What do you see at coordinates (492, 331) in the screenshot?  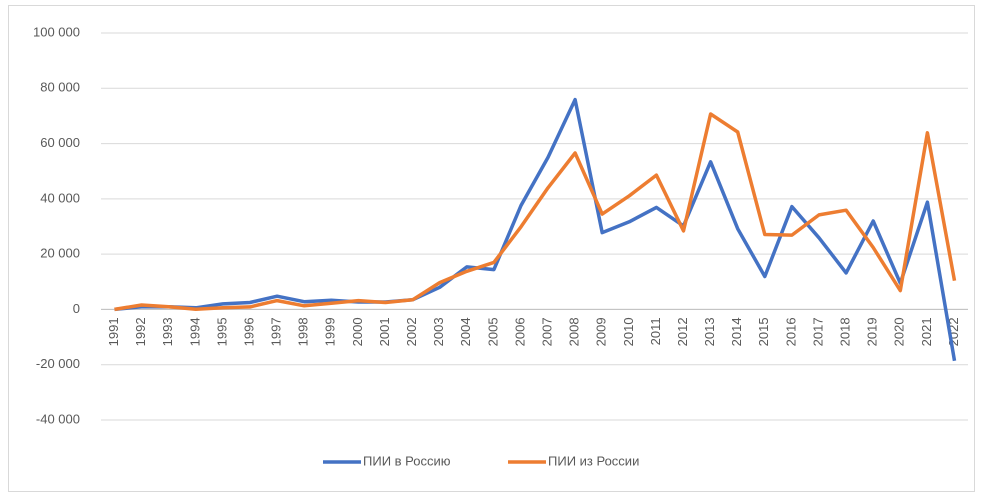 I see `x-tick-label: 2005` at bounding box center [492, 331].